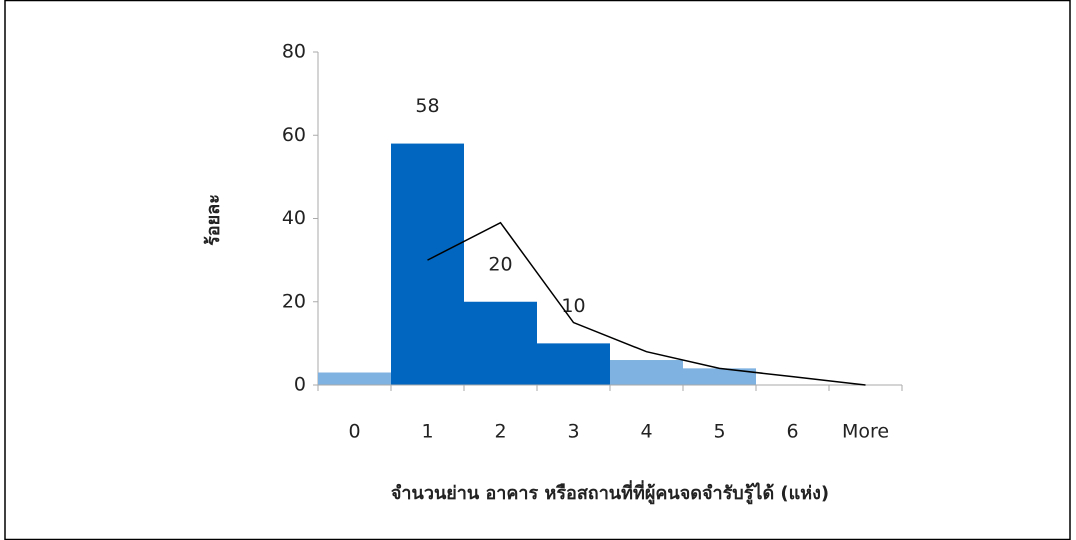  What do you see at coordinates (792, 432) in the screenshot?
I see `x-tick-label: 6` at bounding box center [792, 432].